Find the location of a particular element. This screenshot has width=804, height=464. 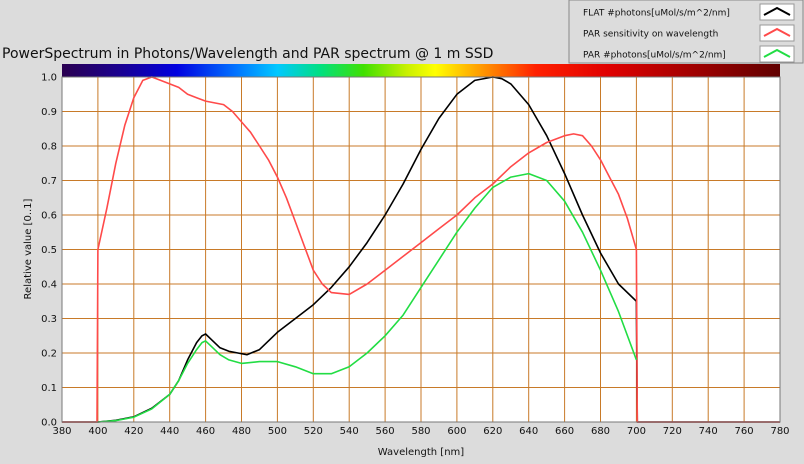

legend-entry-label: PAR #photons[uMol/s/m^2/nm] is located at coordinates (654, 56).